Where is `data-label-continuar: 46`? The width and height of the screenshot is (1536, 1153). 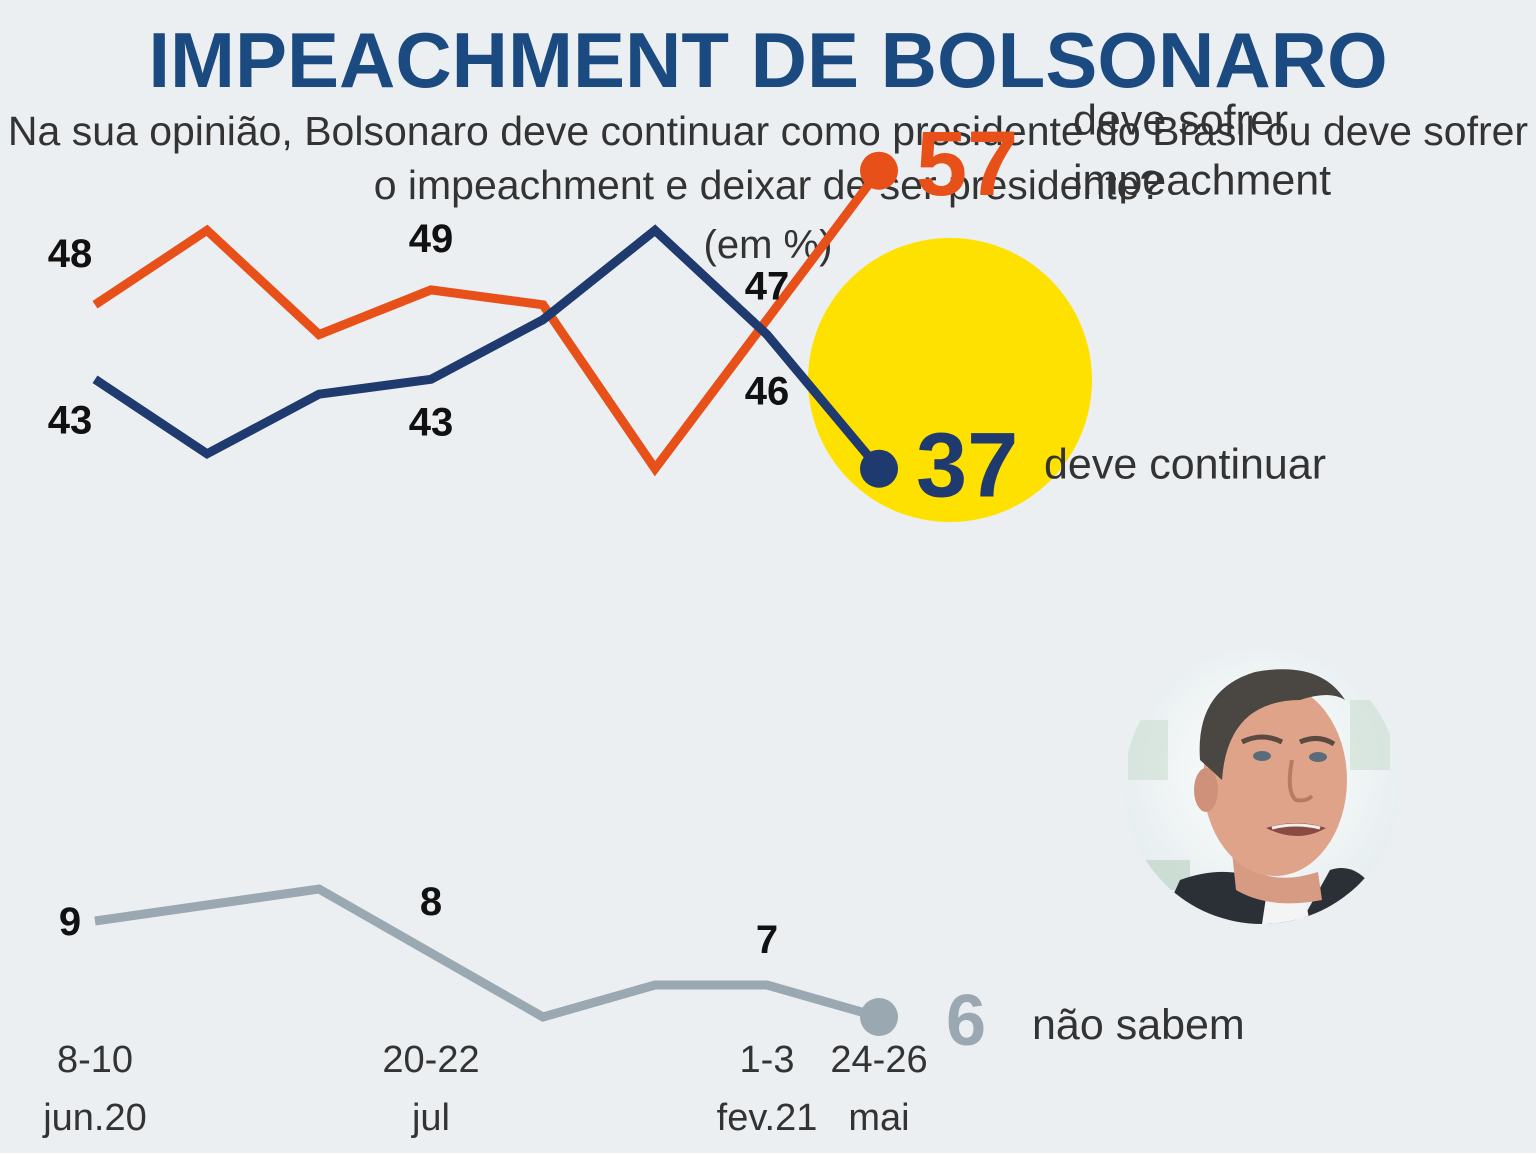
data-label-continuar: 46 is located at coordinates (767, 392).